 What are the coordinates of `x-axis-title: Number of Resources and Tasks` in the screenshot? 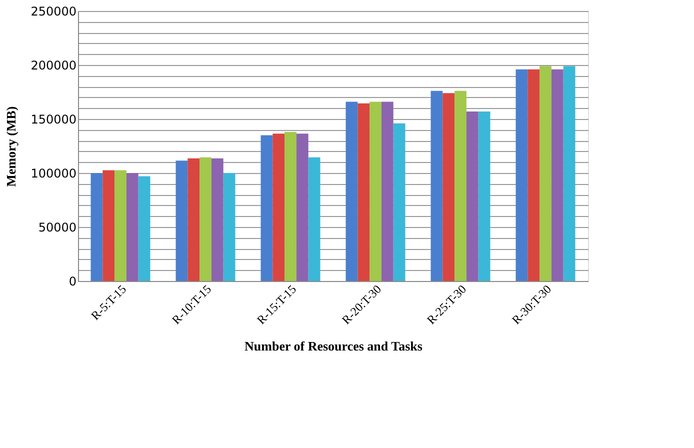 It's located at (333, 346).